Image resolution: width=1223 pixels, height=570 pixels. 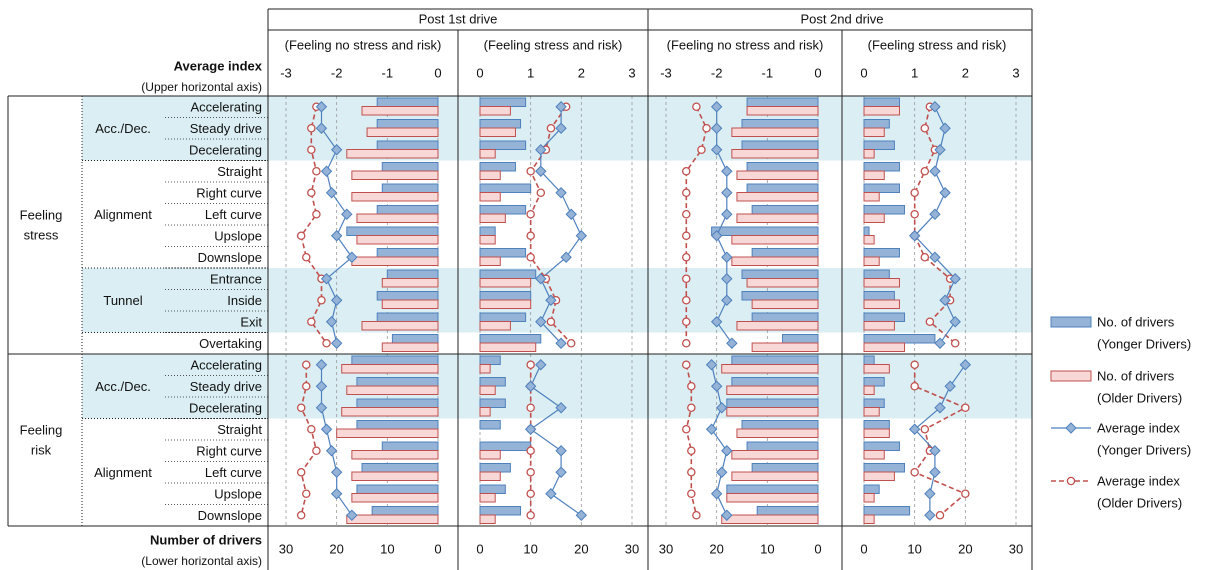 I want to click on row-label-16: Right curve, so click(x=229, y=450).